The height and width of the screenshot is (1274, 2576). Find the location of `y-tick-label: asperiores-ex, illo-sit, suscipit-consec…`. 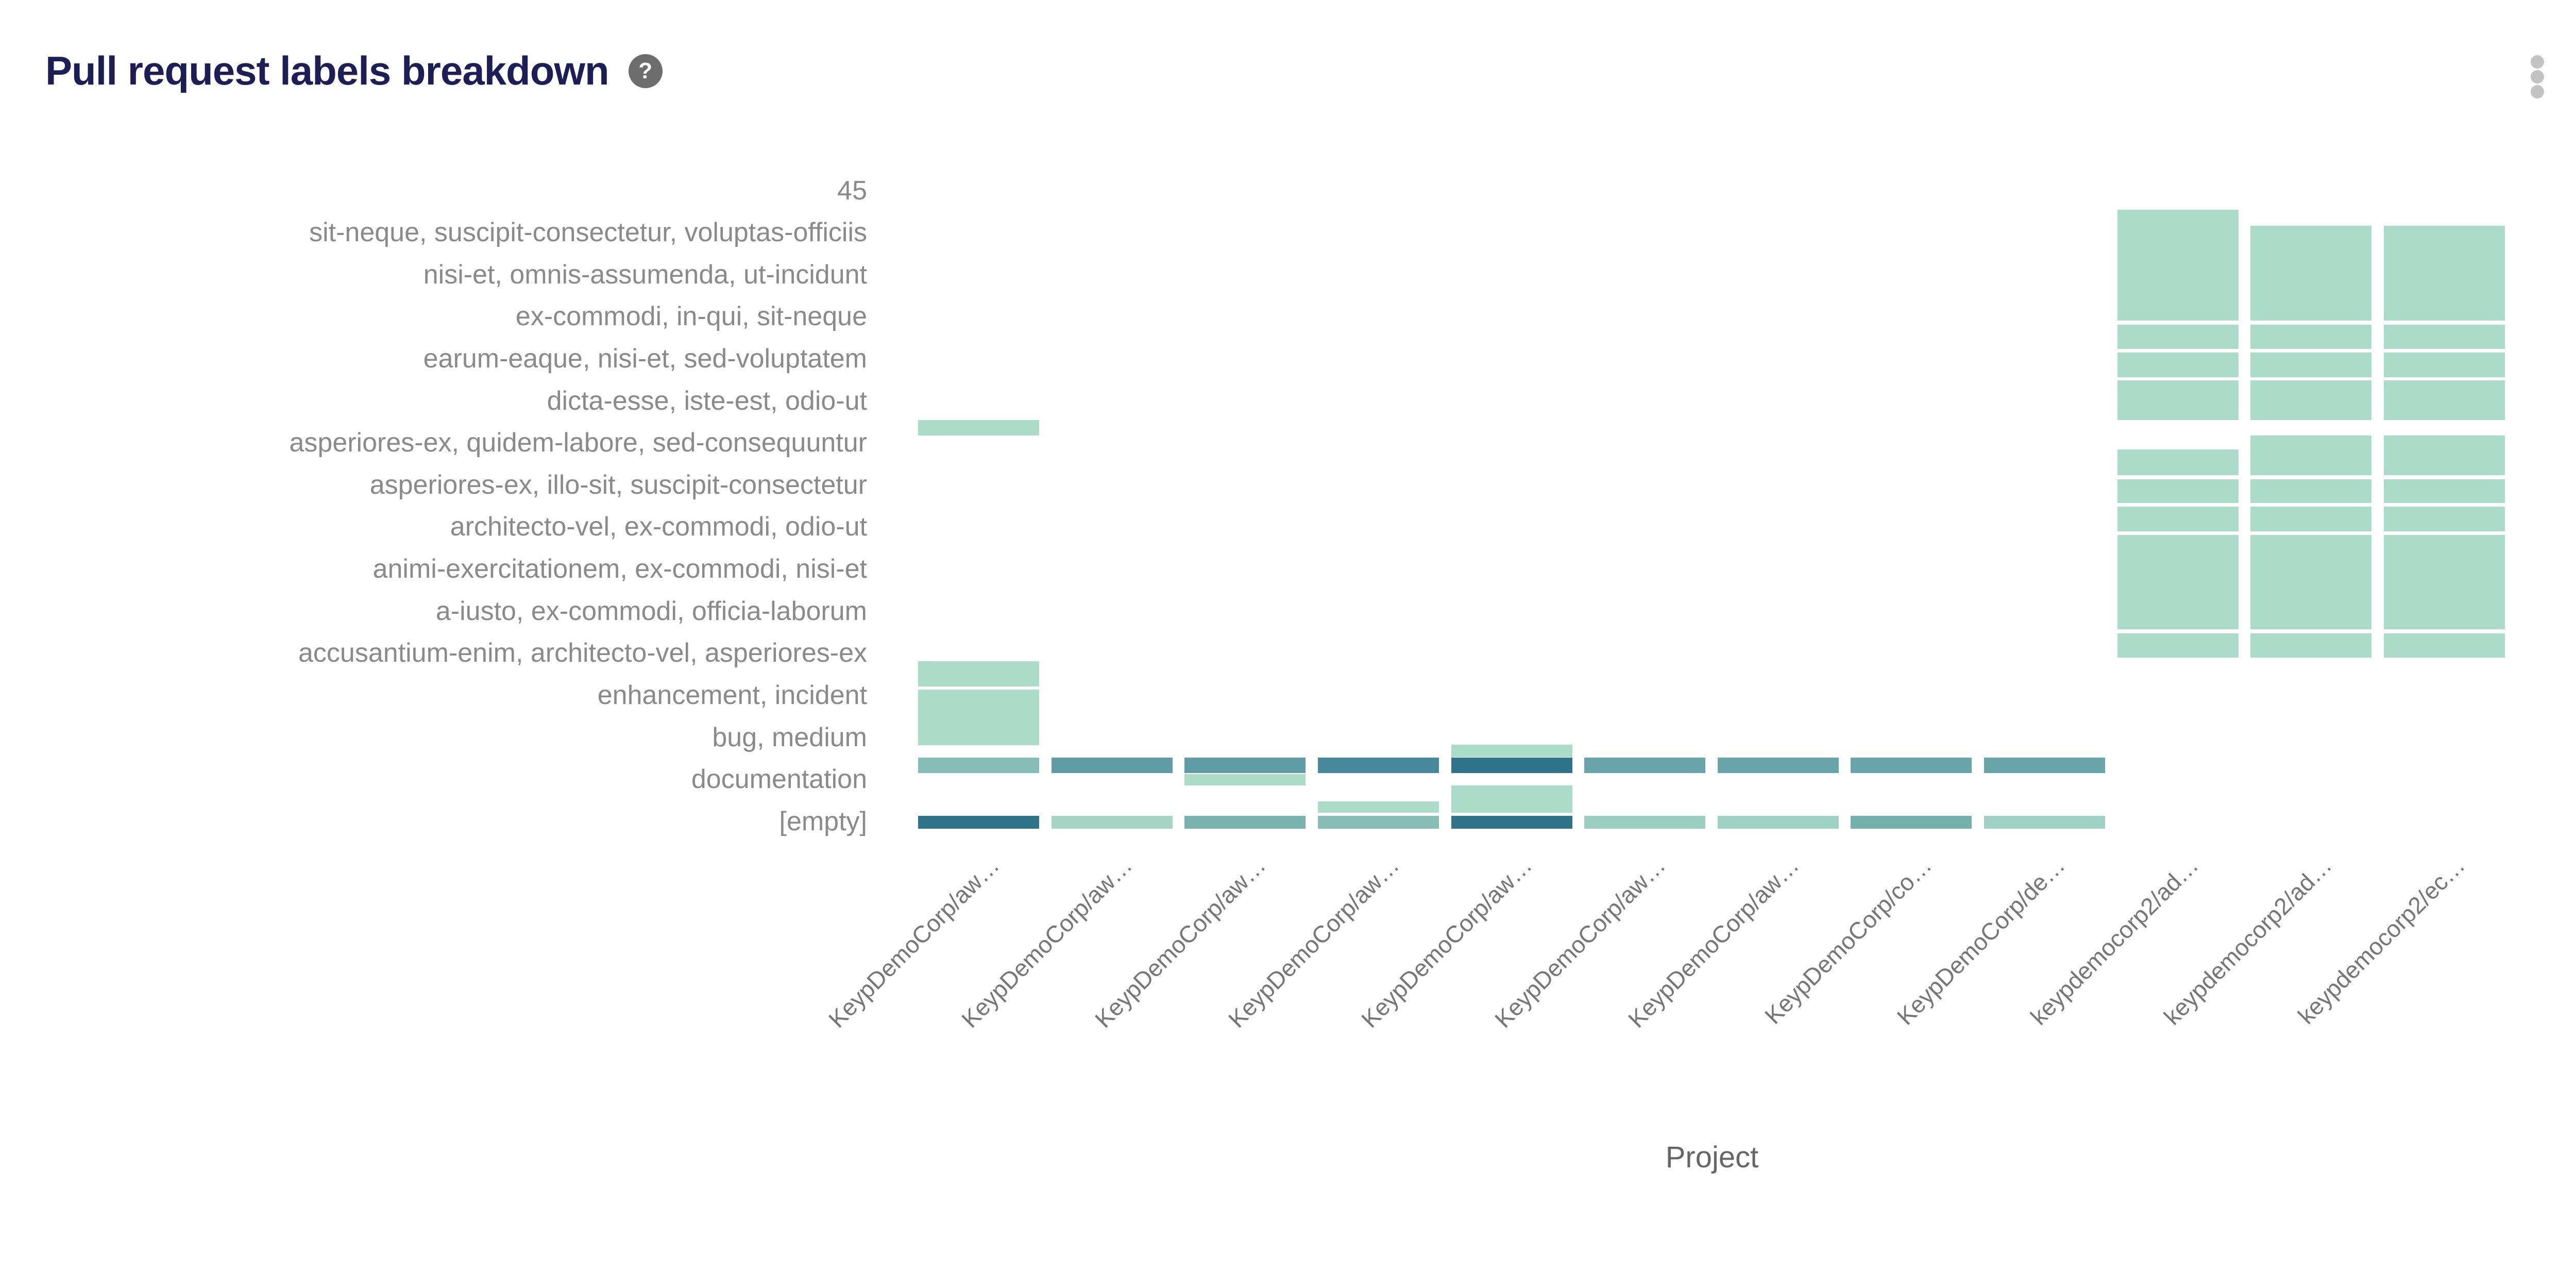

y-tick-label: asperiores-ex, illo-sit, suscipit-consec… is located at coordinates (618, 485).